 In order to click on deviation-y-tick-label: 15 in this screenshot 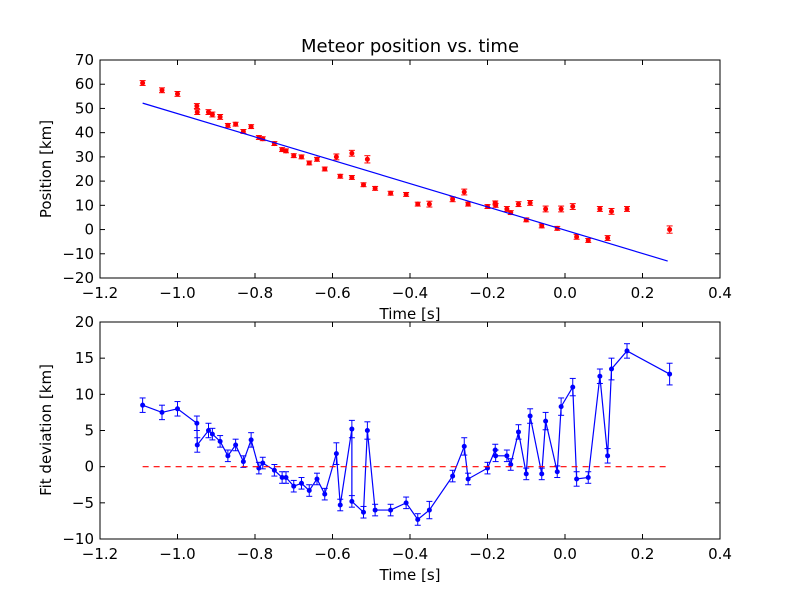, I will do `click(84, 358)`.